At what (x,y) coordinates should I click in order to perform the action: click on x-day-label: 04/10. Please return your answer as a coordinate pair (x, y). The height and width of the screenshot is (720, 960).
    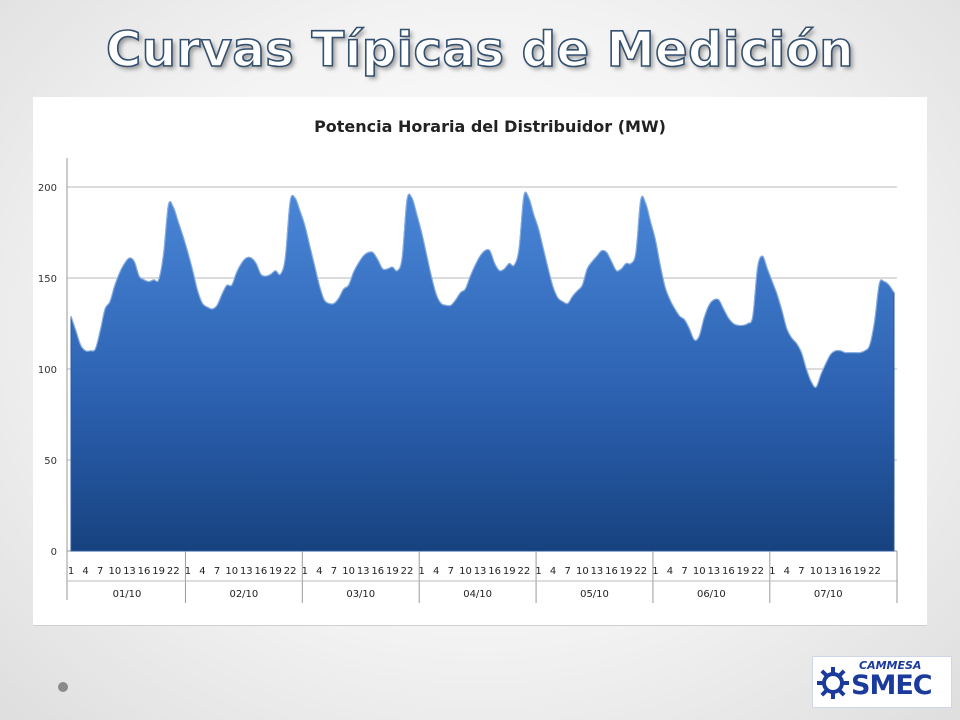
    Looking at the image, I should click on (477, 594).